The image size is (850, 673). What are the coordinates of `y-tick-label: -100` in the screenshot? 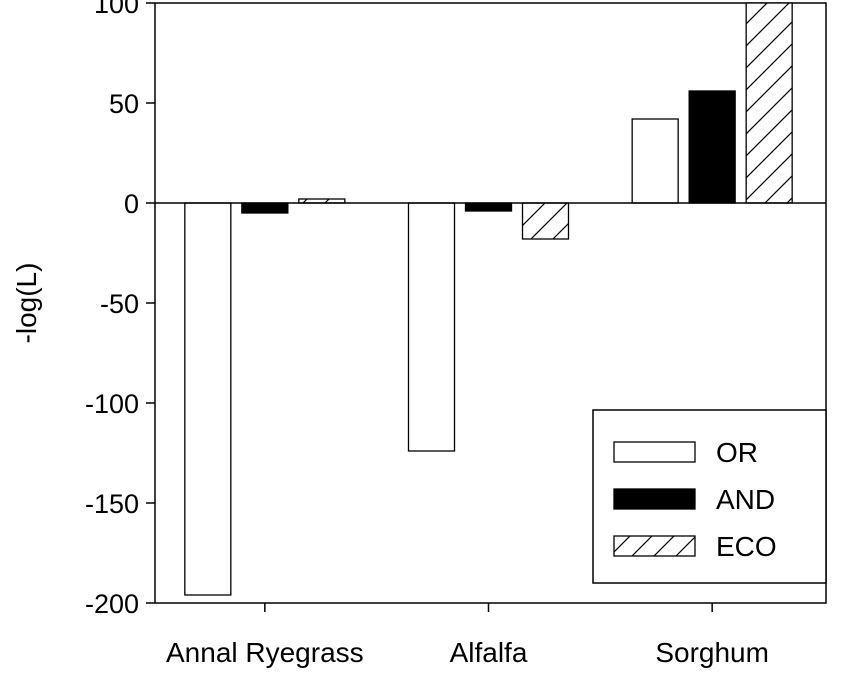 It's located at (112, 404).